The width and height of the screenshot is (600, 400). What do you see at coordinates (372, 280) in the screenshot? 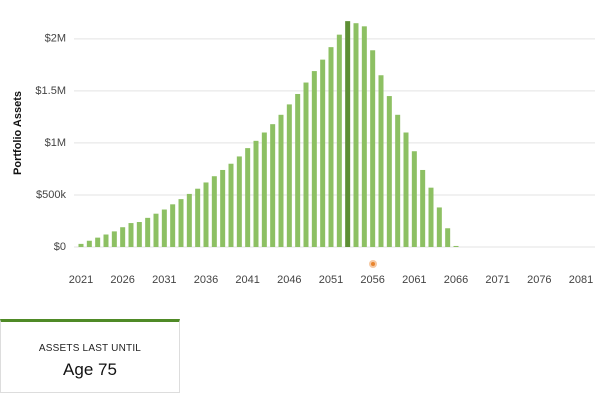
I see `x-tick-label: 2056` at bounding box center [372, 280].